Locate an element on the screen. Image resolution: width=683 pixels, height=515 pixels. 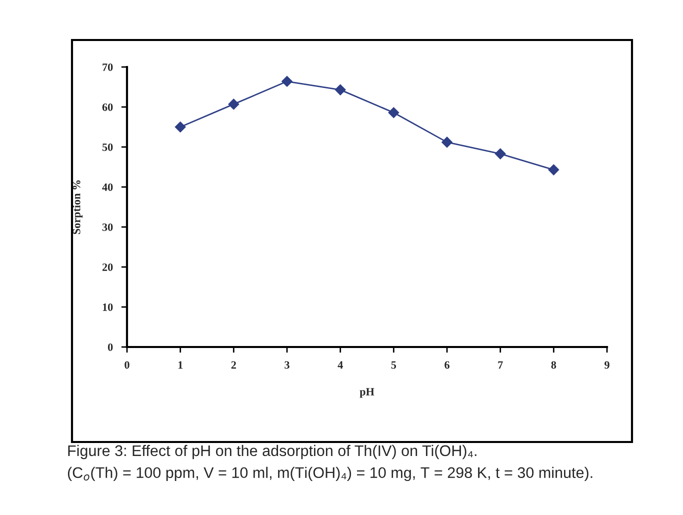
x-tick-label: 7 is located at coordinates (500, 365).